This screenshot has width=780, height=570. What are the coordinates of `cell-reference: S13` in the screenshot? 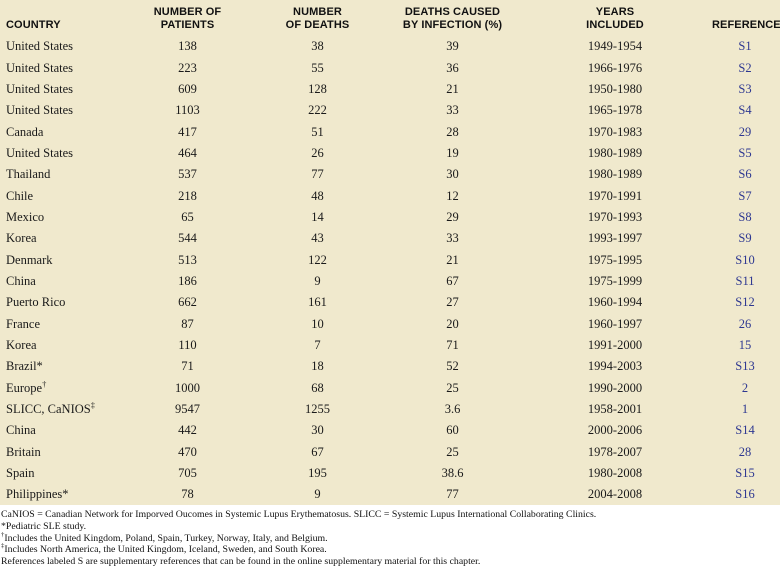 It's located at (745, 366).